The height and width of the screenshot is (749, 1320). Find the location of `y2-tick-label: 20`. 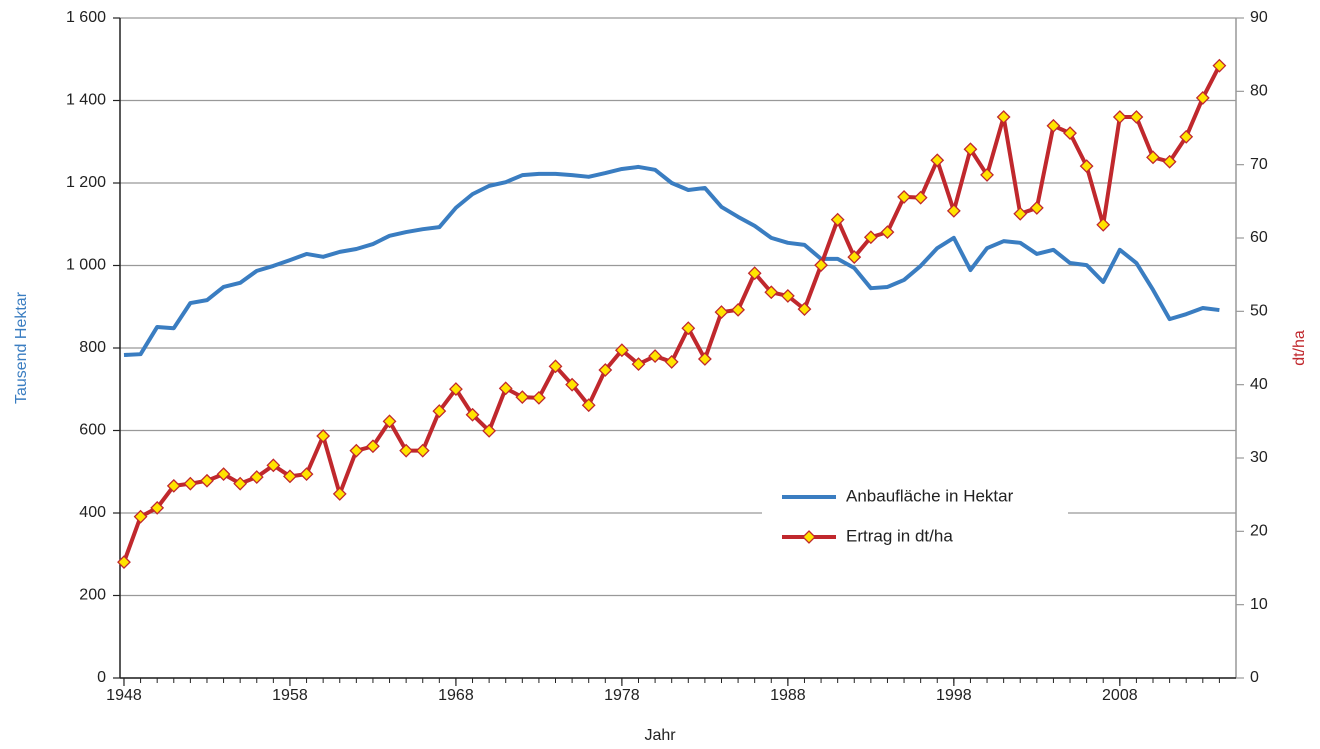

y2-tick-label: 20 is located at coordinates (1259, 531).